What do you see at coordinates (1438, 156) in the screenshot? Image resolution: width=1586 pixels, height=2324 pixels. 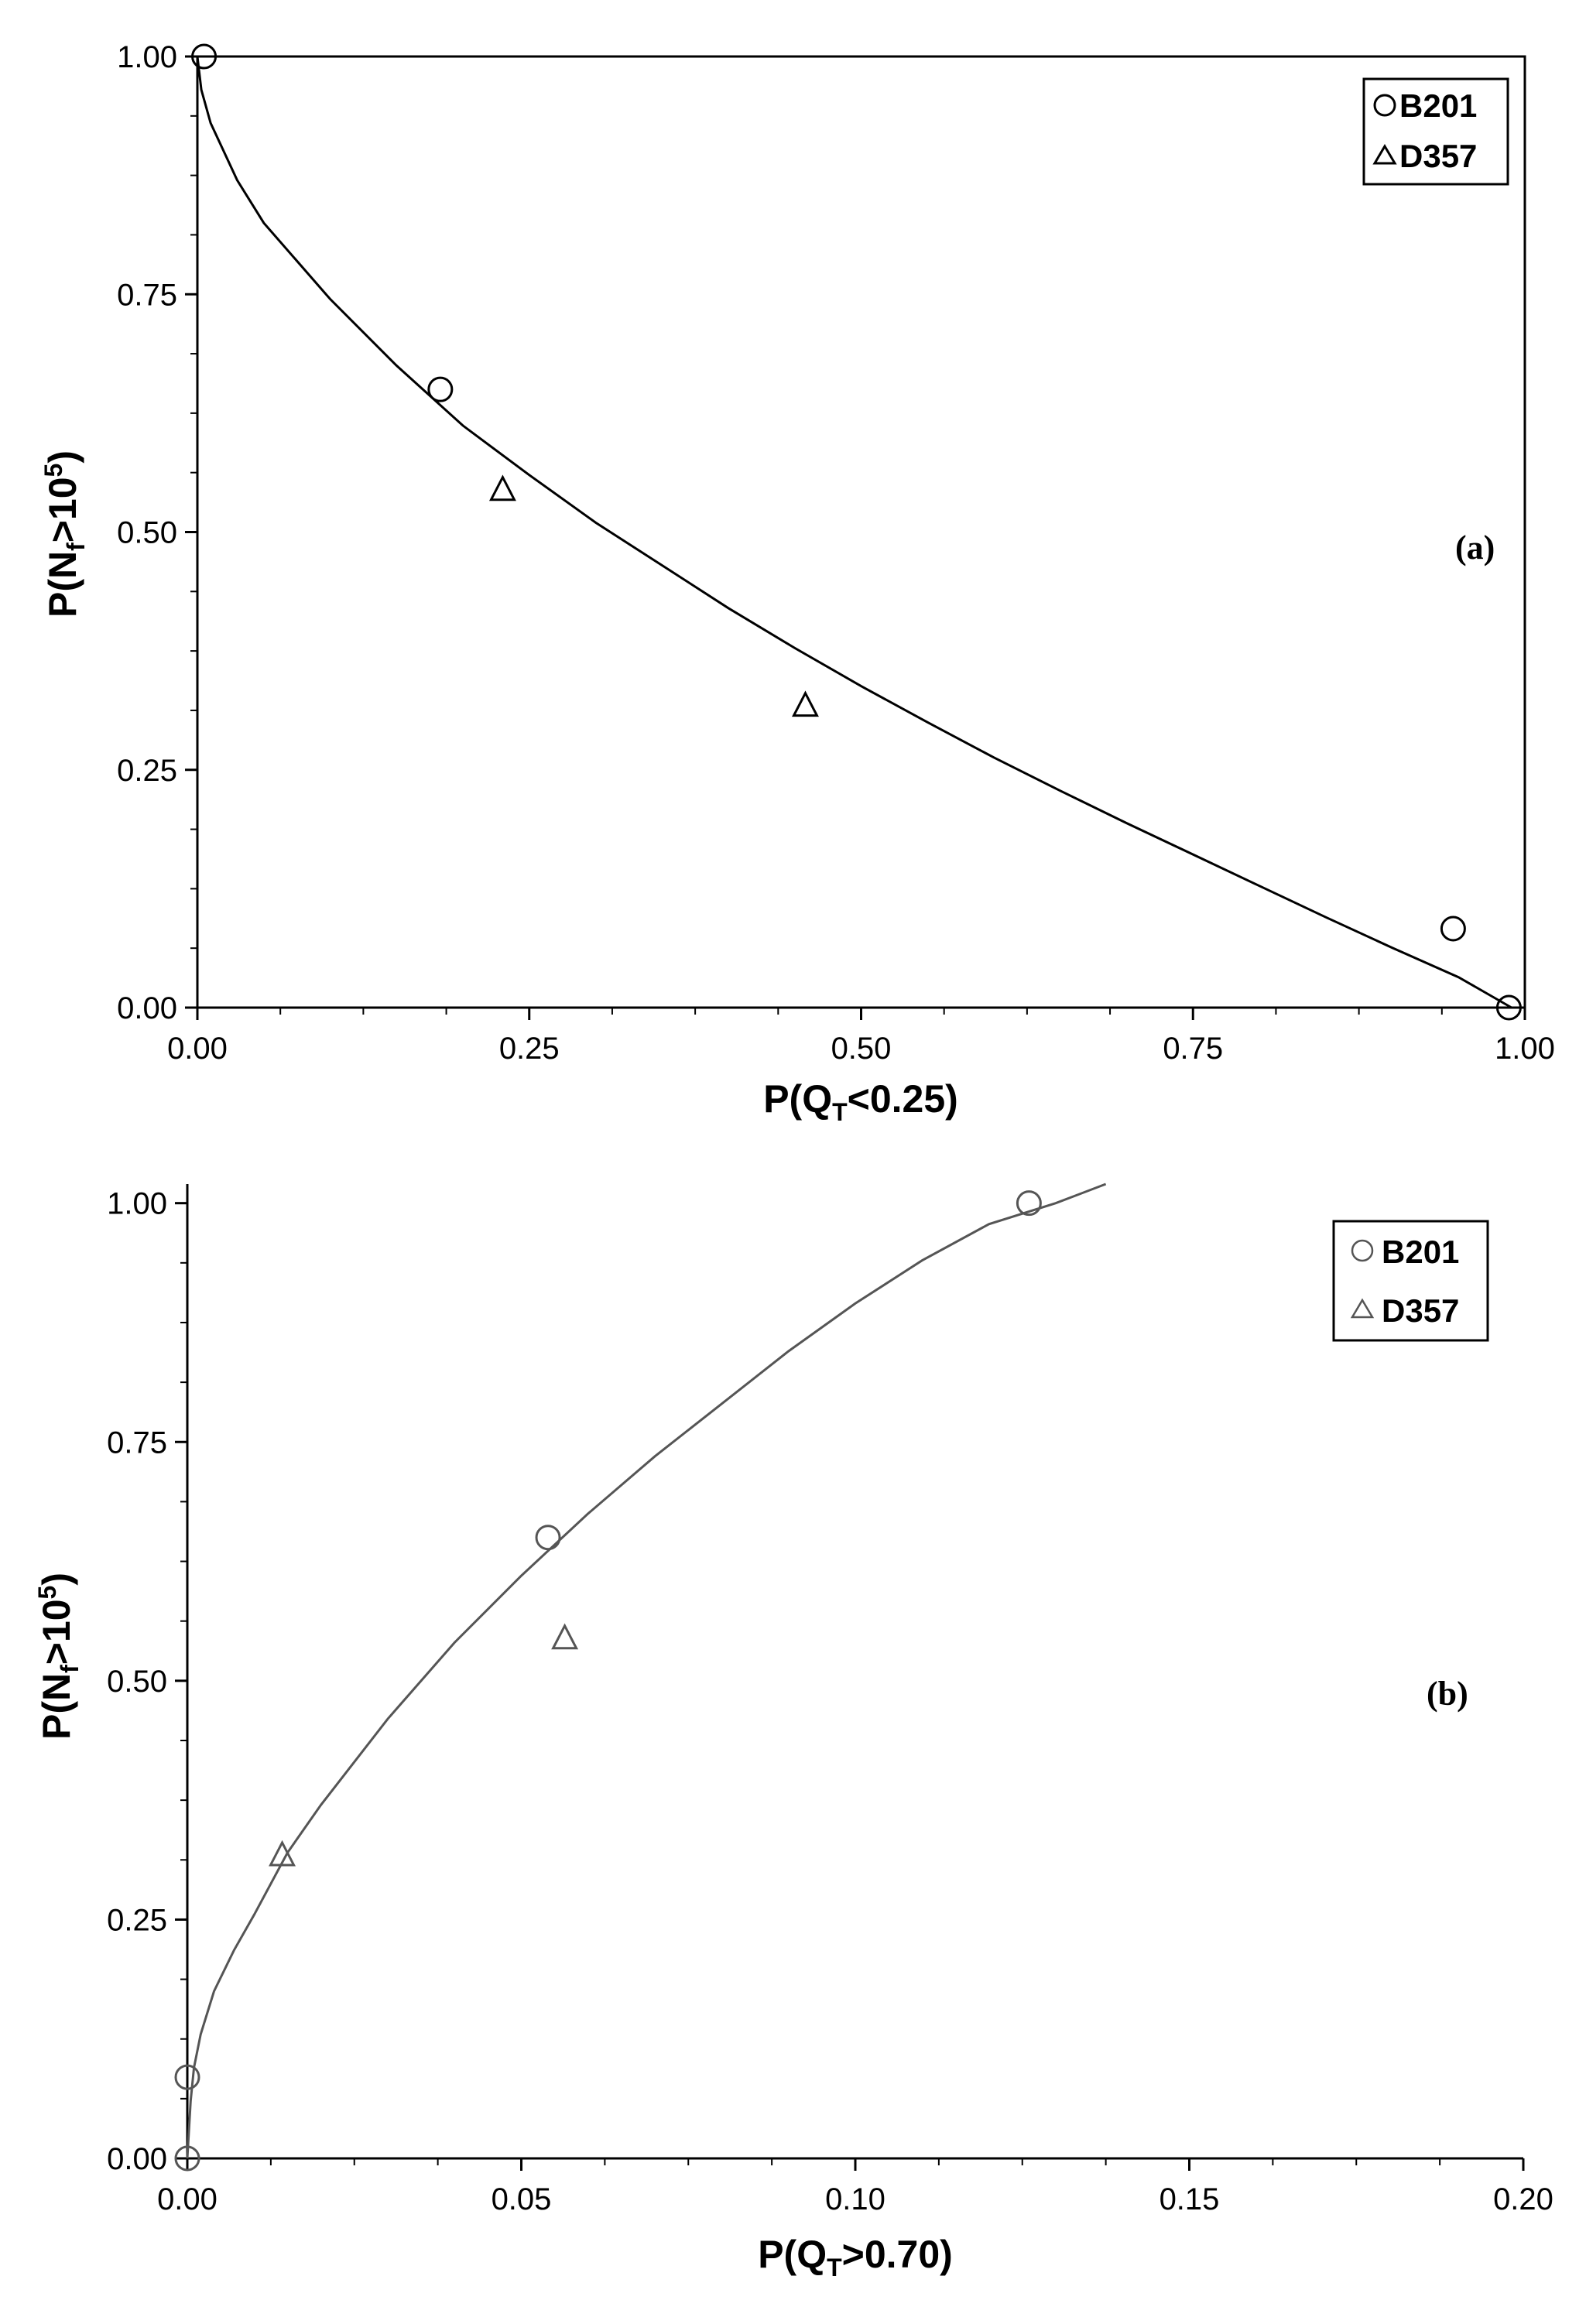 I see `panel-a-legend-label-d357: D357` at bounding box center [1438, 156].